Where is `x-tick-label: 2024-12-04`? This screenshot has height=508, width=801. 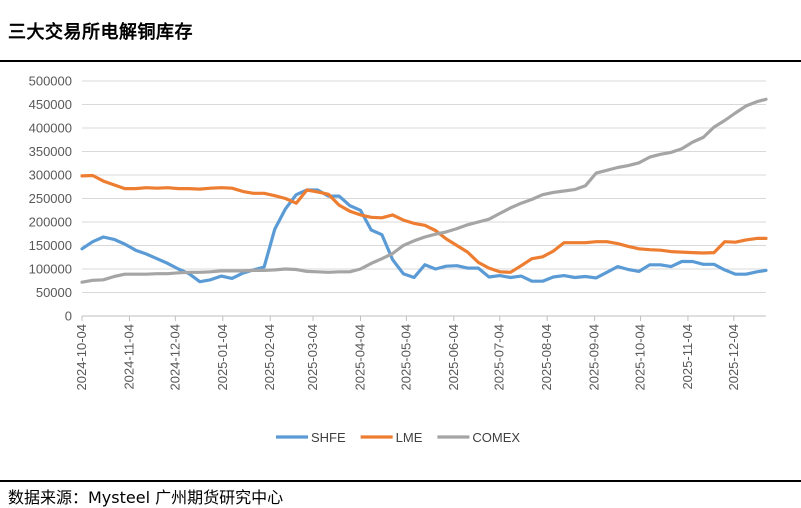 x-tick-label: 2024-12-04 is located at coordinates (174, 357).